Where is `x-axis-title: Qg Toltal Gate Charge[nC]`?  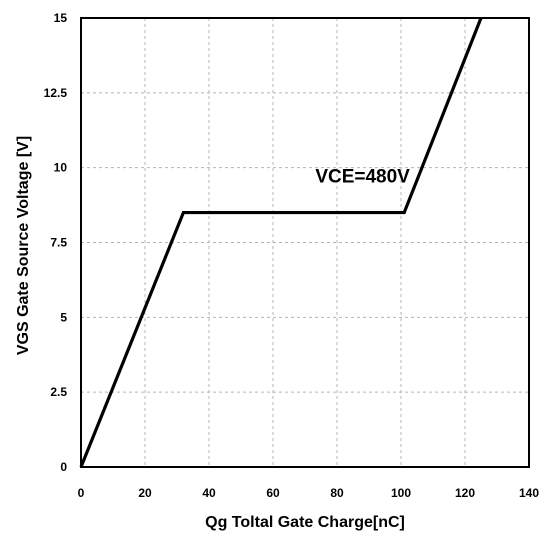
x-axis-title: Qg Toltal Gate Charge[nC] is located at coordinates (305, 522).